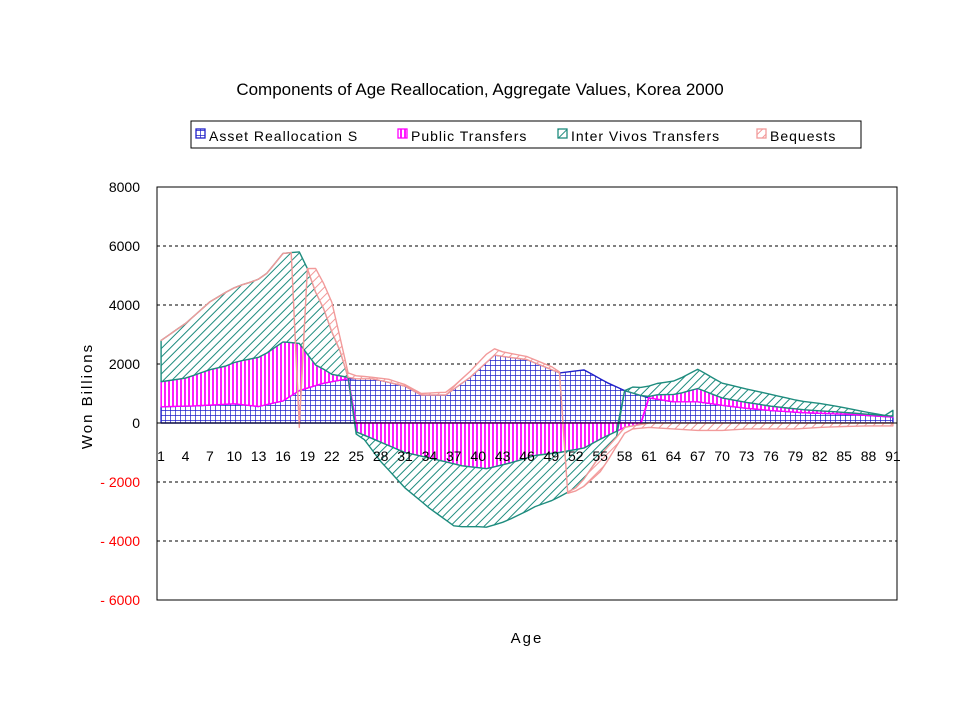 Image resolution: width=960 pixels, height=720 pixels. I want to click on x-tick-label: 55, so click(600, 456).